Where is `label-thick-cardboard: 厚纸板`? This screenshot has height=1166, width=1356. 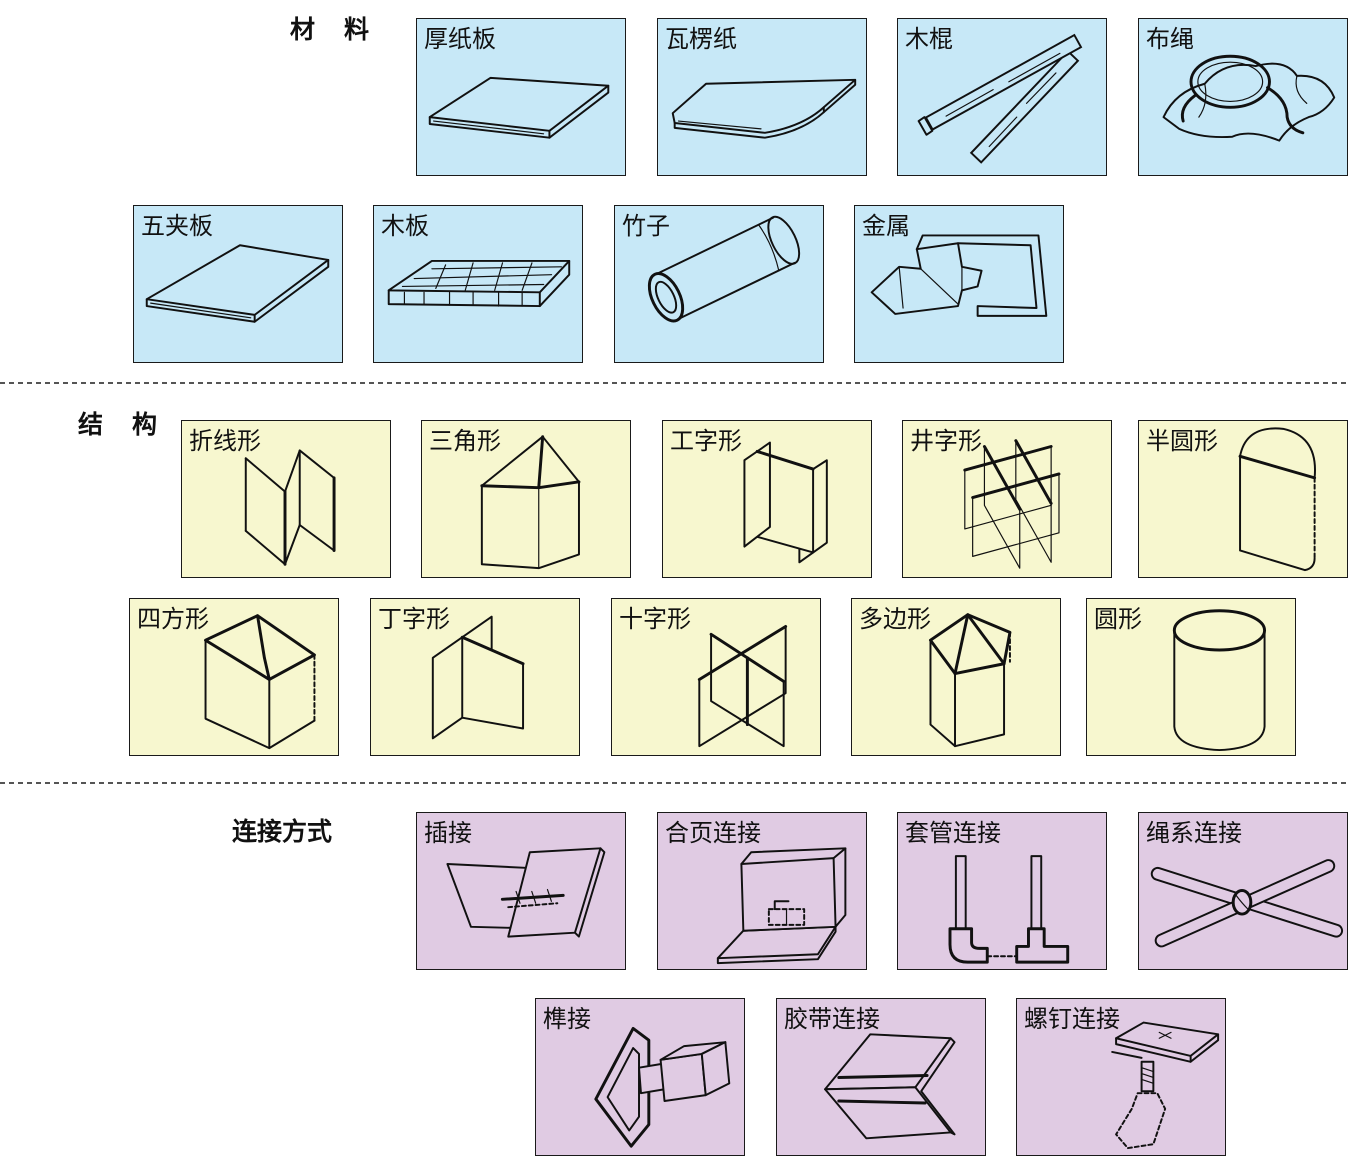
label-thick-cardboard: 厚纸板 is located at coordinates (460, 39).